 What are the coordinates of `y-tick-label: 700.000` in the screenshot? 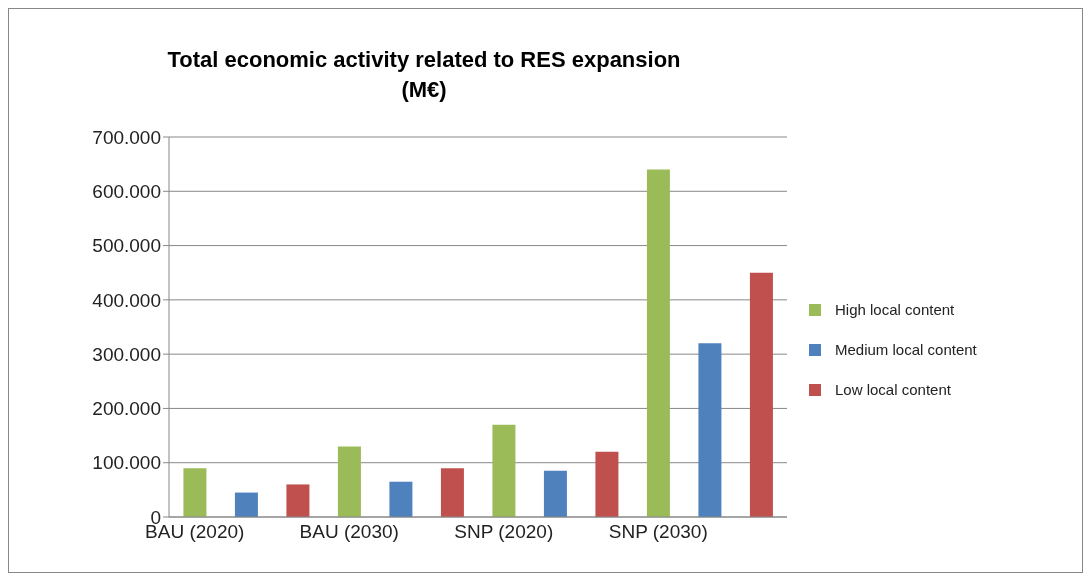 It's located at (126, 137).